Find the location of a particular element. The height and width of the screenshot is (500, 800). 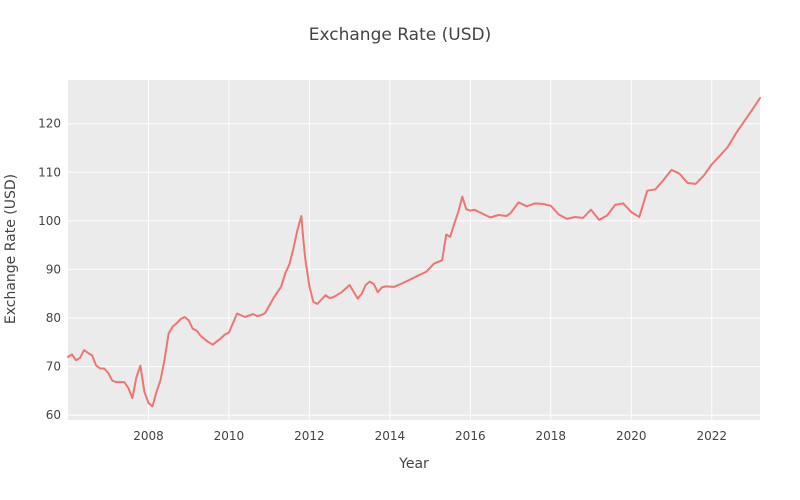

x-axis-title: Year is located at coordinates (413, 464).